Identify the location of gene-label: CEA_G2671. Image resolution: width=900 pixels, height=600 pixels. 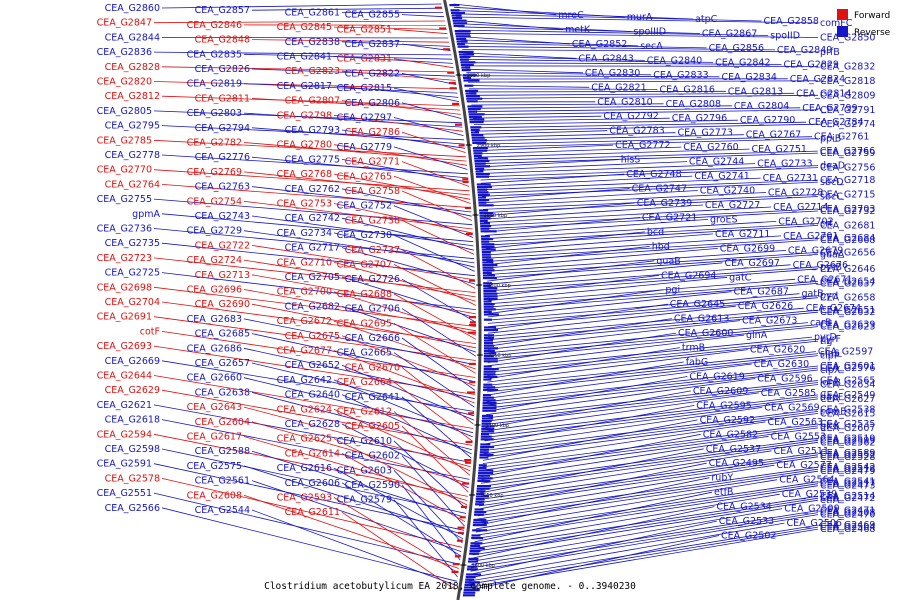
(824, 279).